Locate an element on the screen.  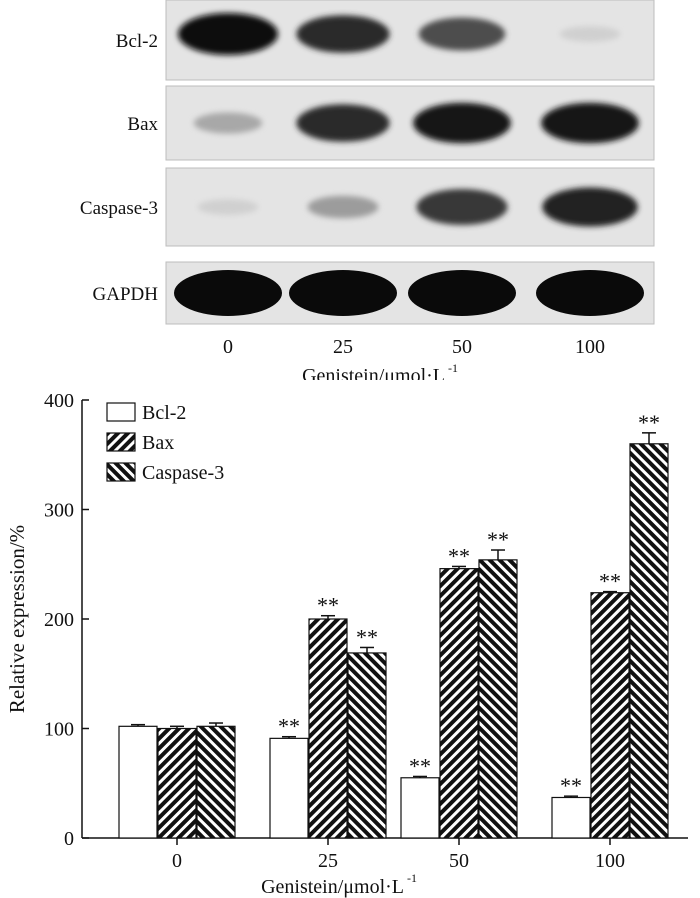
blot-lane-label: 50 is located at coordinates (462, 347).